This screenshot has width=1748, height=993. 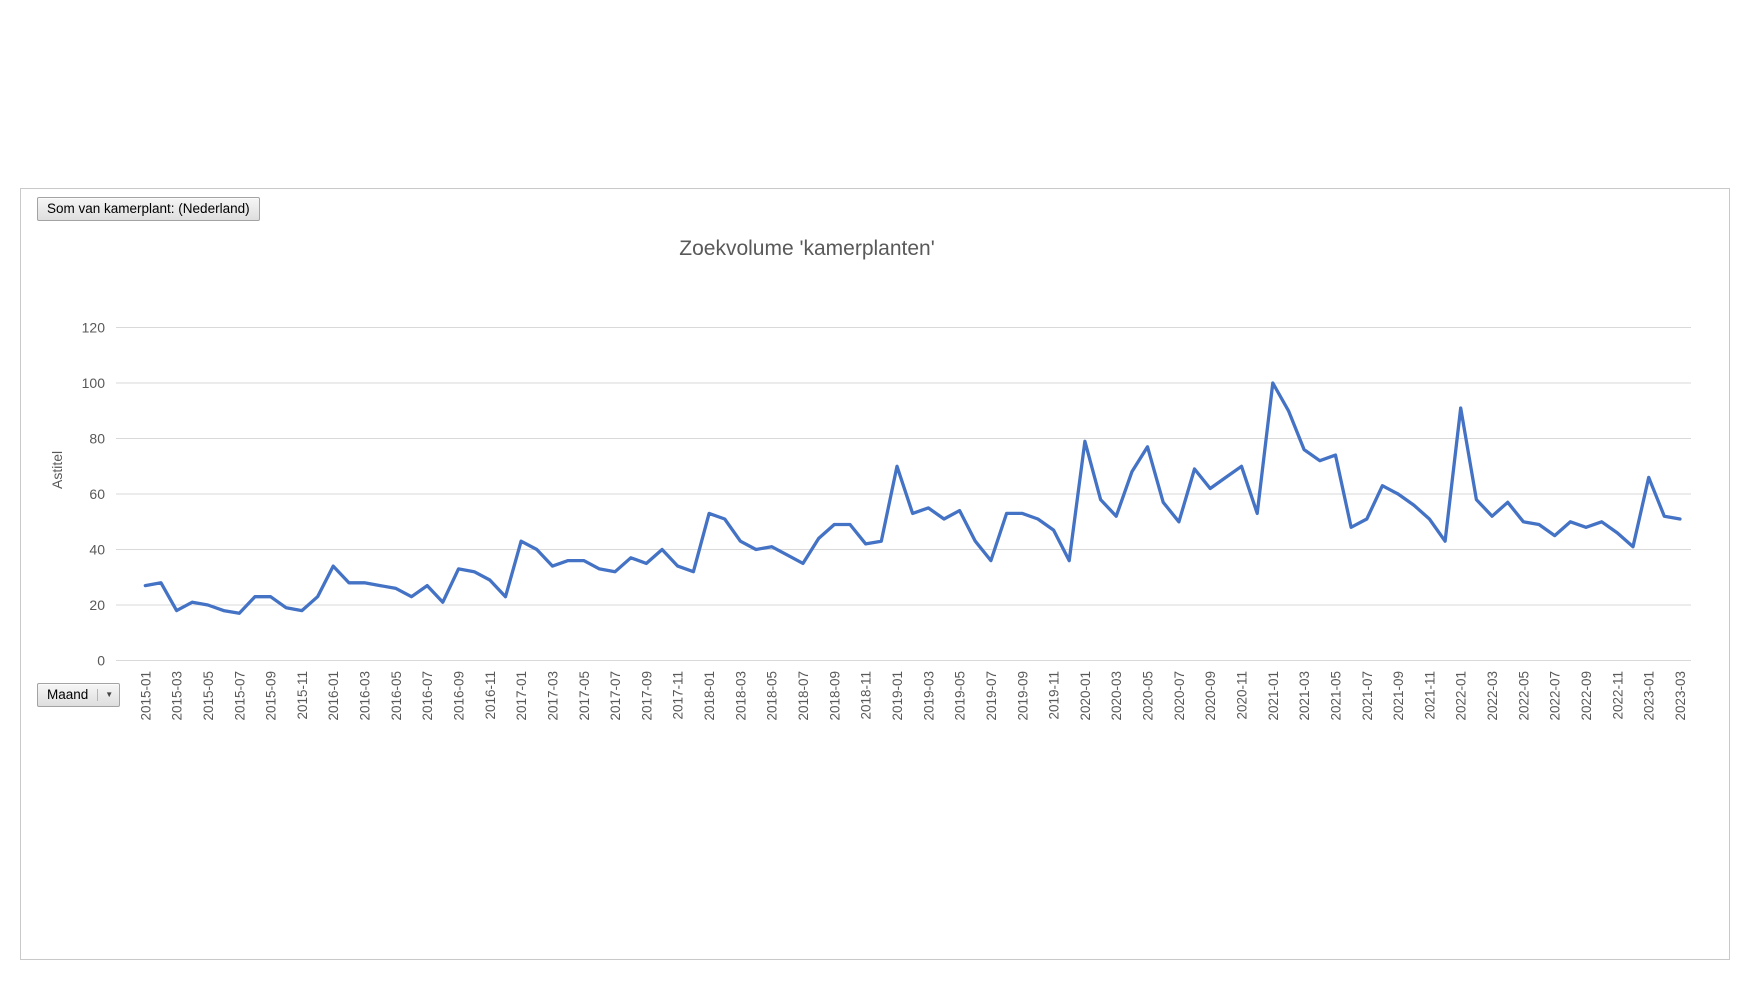 I want to click on x-tick-label: 2017-03, so click(x=552, y=696).